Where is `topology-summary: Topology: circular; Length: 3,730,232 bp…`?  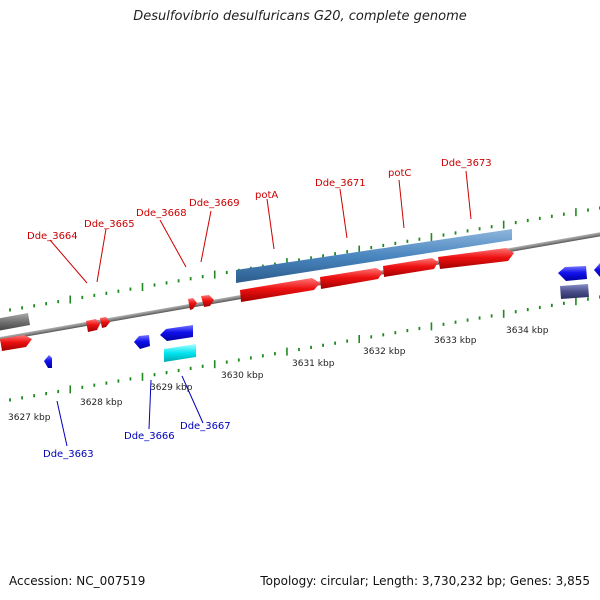
topology-summary: Topology: circular; Length: 3,730,232 bp… is located at coordinates (425, 581).